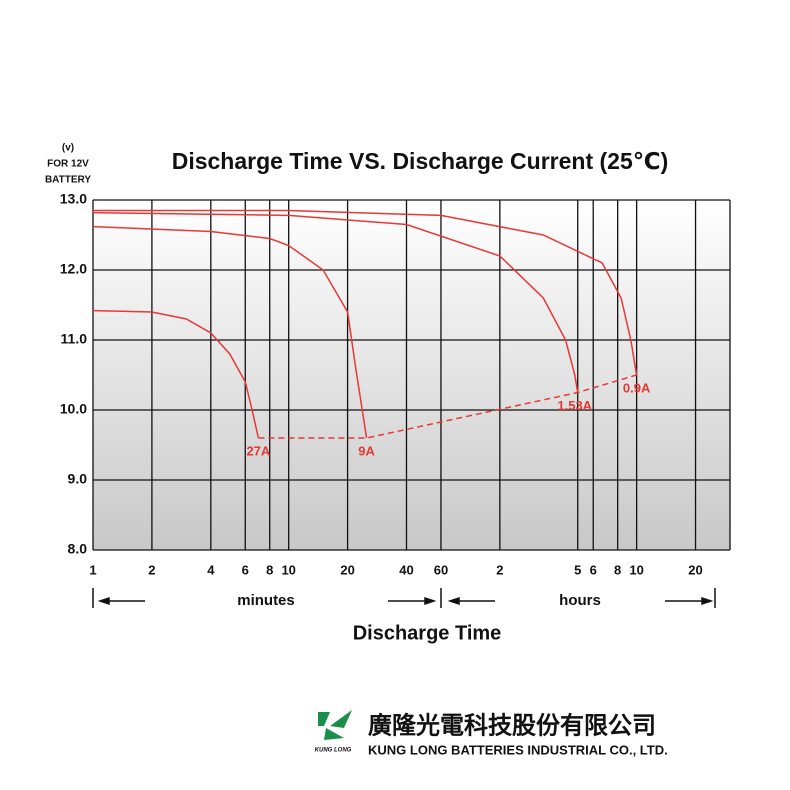 The height and width of the screenshot is (790, 790). I want to click on y-tick-label: 10.0, so click(73, 409).